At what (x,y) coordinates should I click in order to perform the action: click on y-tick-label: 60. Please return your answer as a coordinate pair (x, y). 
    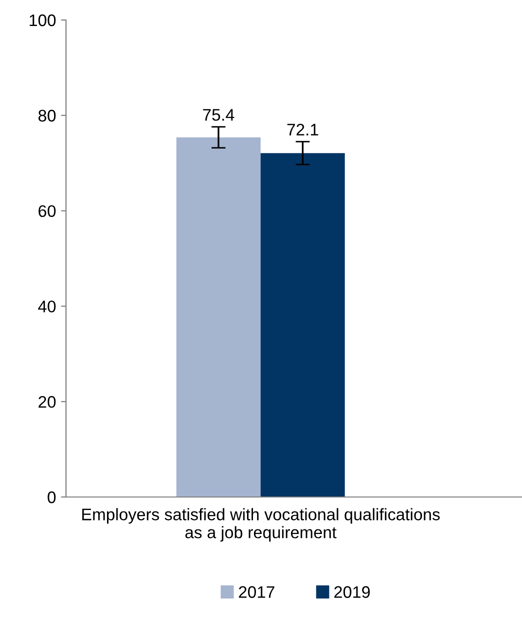
    Looking at the image, I should click on (47, 211).